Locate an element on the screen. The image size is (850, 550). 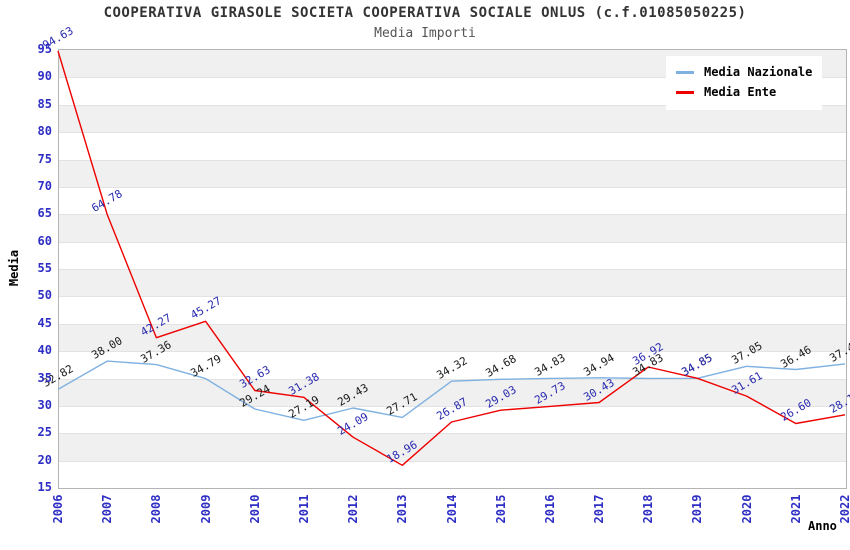
y-tick-label: 35 is located at coordinates (44, 377).